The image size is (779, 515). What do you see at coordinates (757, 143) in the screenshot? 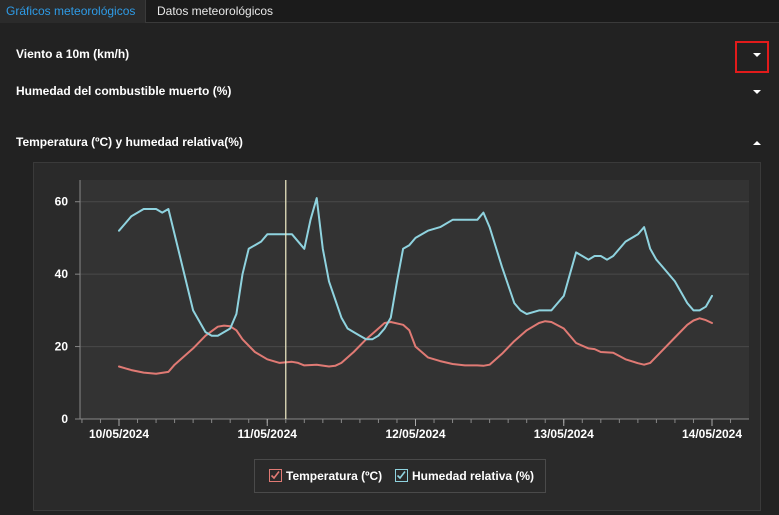
I see `collapse-temperatura-icon` at bounding box center [757, 143].